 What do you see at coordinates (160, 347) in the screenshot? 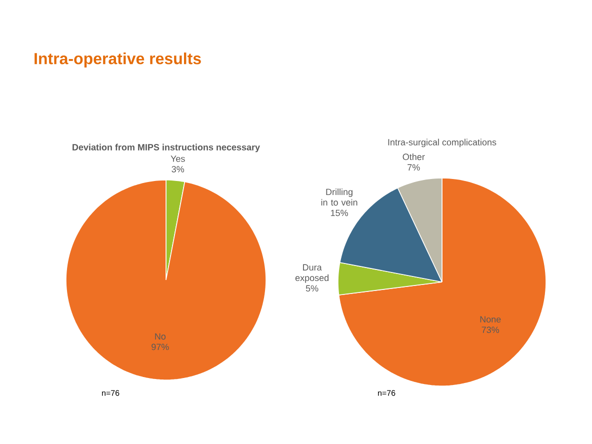
I see `data-label: 97%` at bounding box center [160, 347].